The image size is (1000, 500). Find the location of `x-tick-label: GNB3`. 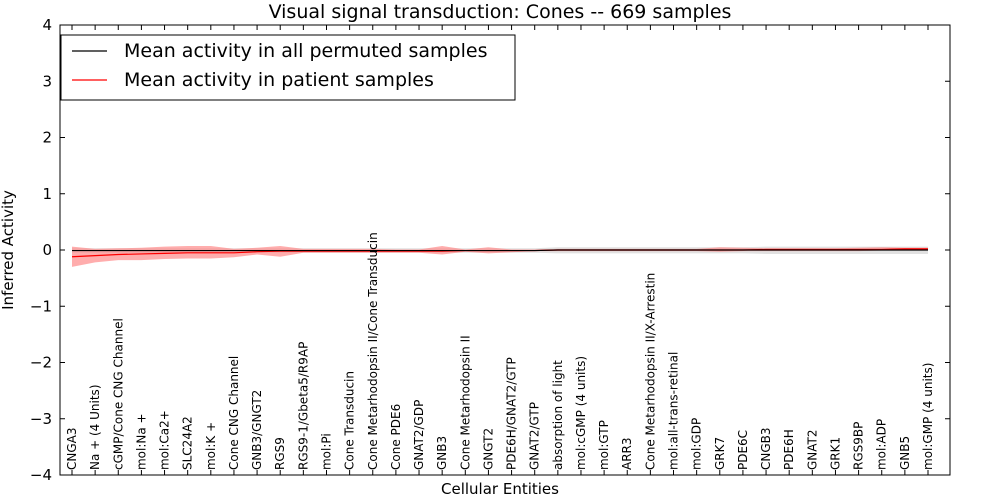

x-tick-label: GNB3 is located at coordinates (442, 453).